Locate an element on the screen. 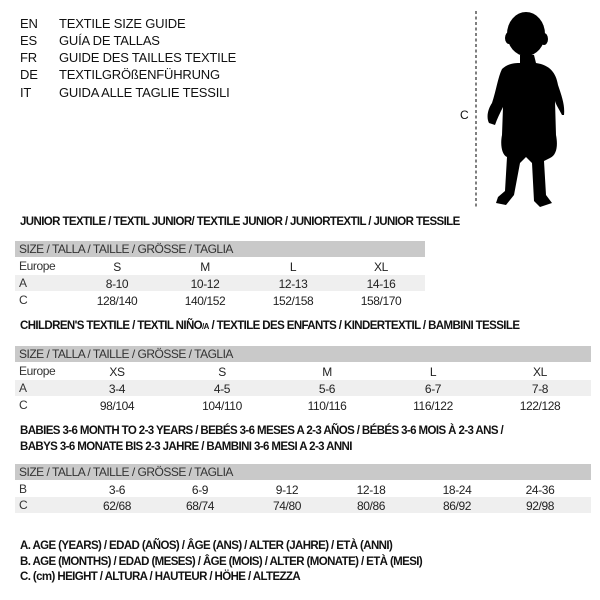 This screenshot has height=600, width=600. table-cell: 6-9 is located at coordinates (200, 490).